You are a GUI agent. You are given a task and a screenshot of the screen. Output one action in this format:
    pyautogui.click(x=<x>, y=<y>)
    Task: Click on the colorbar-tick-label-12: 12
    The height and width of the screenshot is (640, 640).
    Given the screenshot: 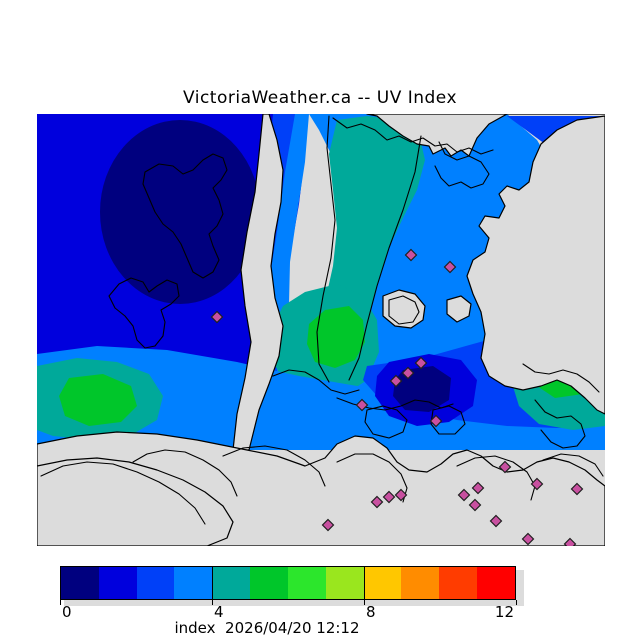 What is the action you would take?
    pyautogui.click(x=504, y=612)
    